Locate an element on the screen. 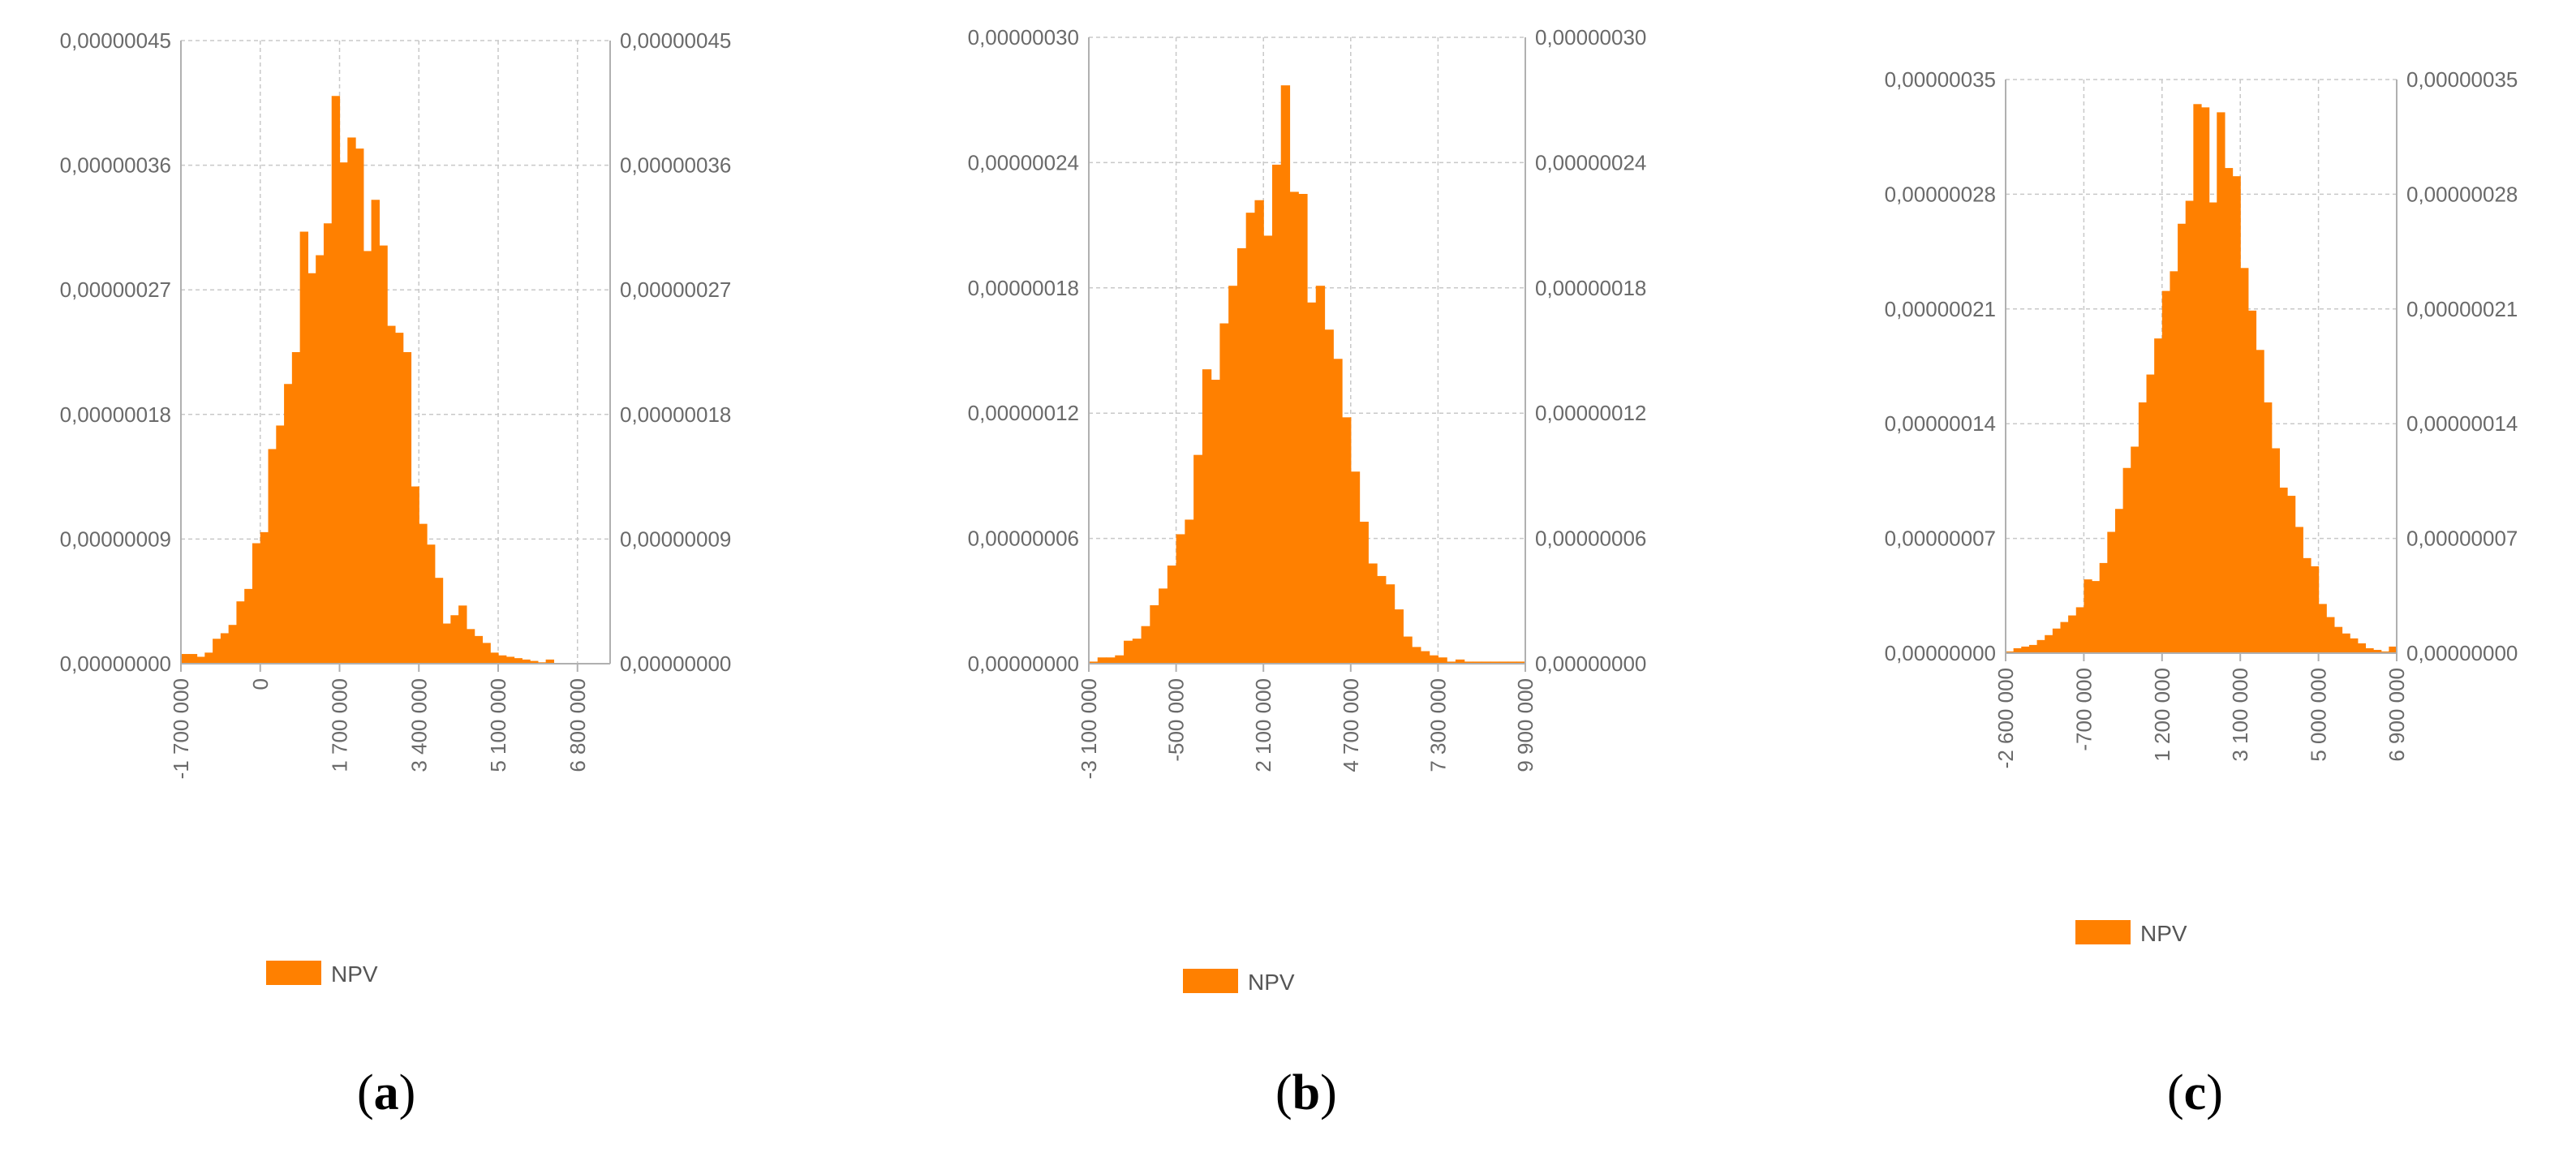 The width and height of the screenshot is (2576, 1157). y-tick-label-left: 0,00000035 is located at coordinates (1941, 80).